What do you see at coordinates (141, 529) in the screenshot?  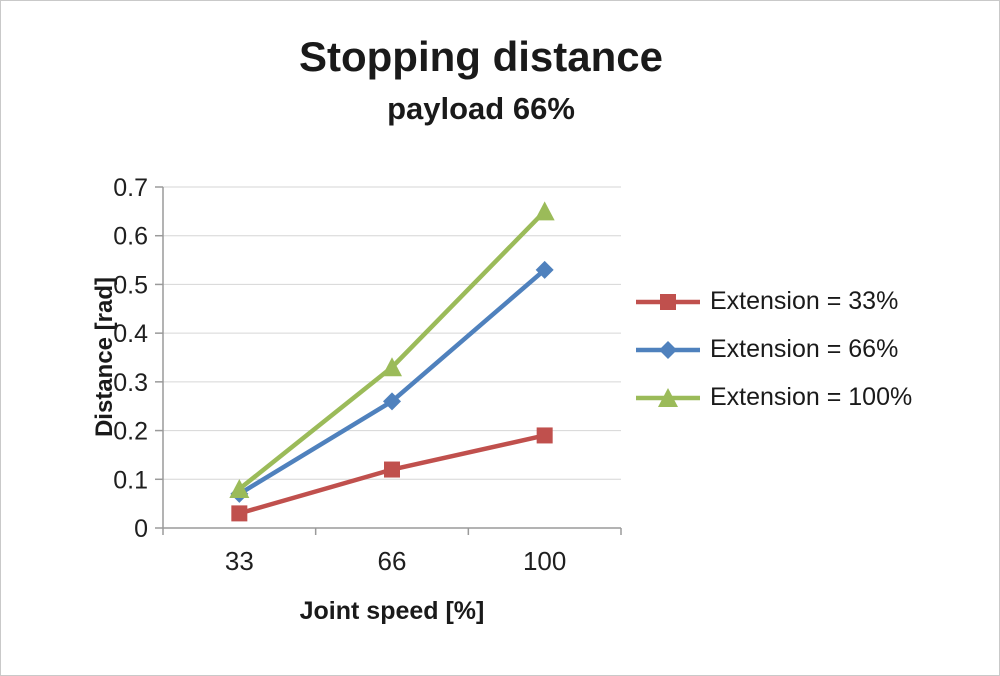 I see `svg-text: 0` at bounding box center [141, 529].